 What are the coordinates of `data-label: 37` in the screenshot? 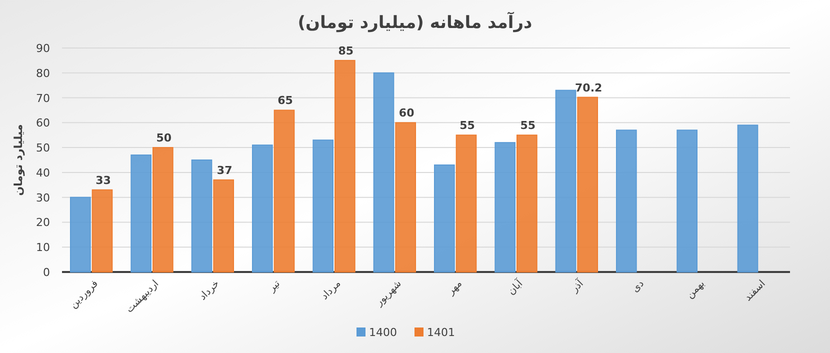 It's located at (224, 170).